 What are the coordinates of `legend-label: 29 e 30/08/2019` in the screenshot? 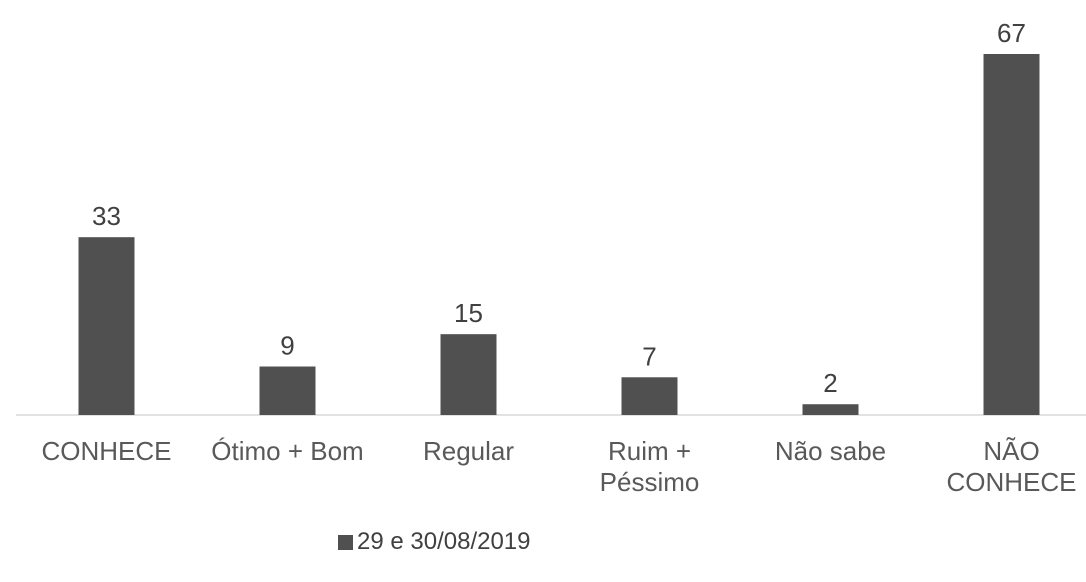 It's located at (444, 541).